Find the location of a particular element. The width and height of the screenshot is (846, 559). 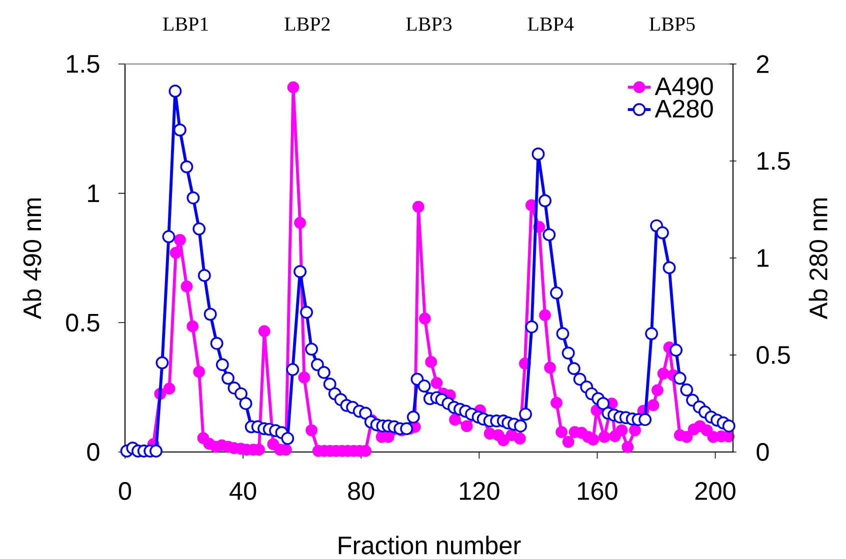

y-tick-label: 1.5 is located at coordinates (83, 64).